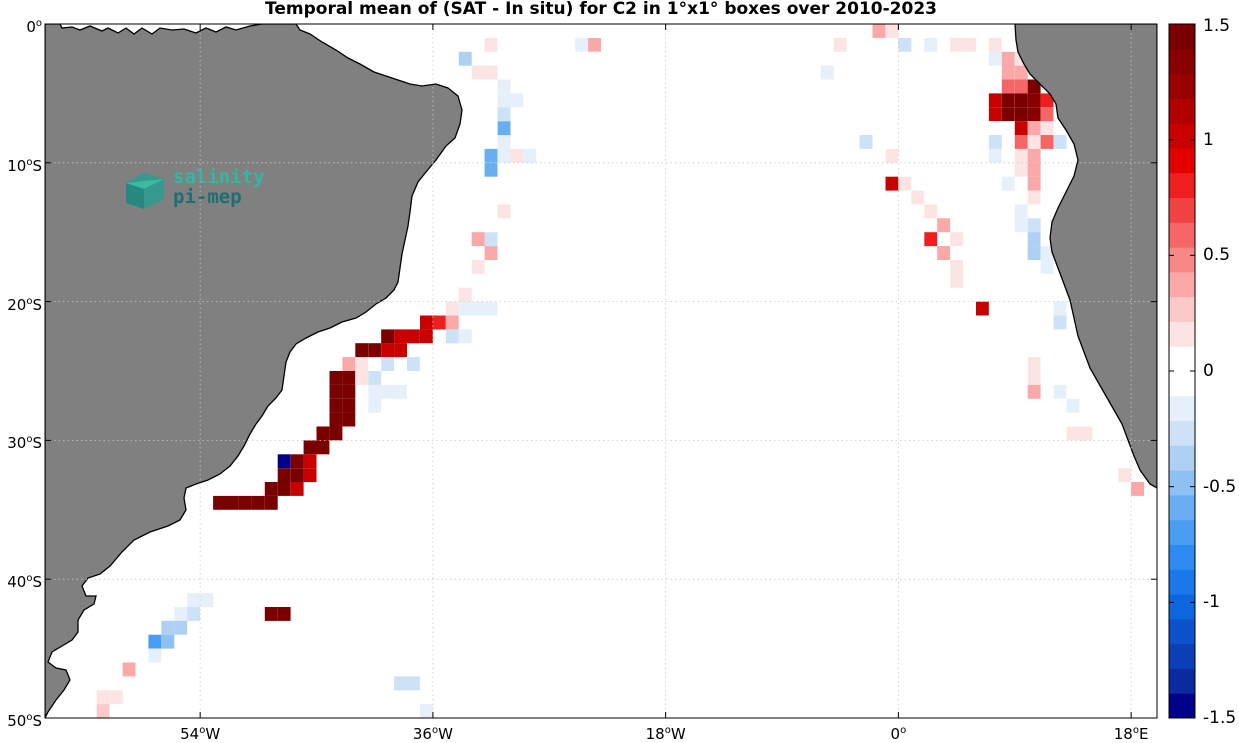  I want to click on x-tick-label: 0o, so click(898, 734).